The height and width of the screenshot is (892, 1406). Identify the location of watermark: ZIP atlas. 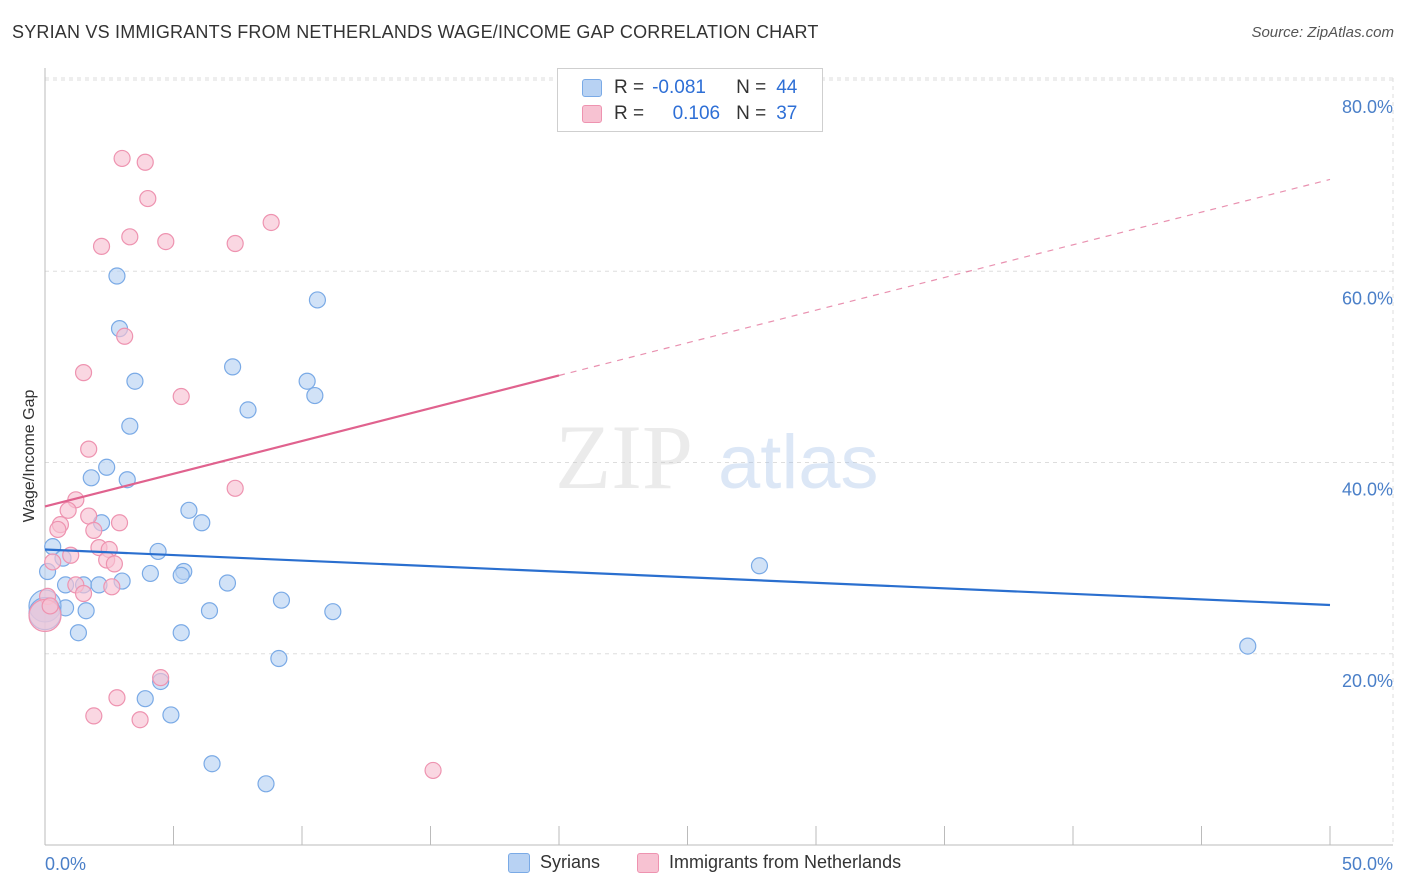
(717, 457).